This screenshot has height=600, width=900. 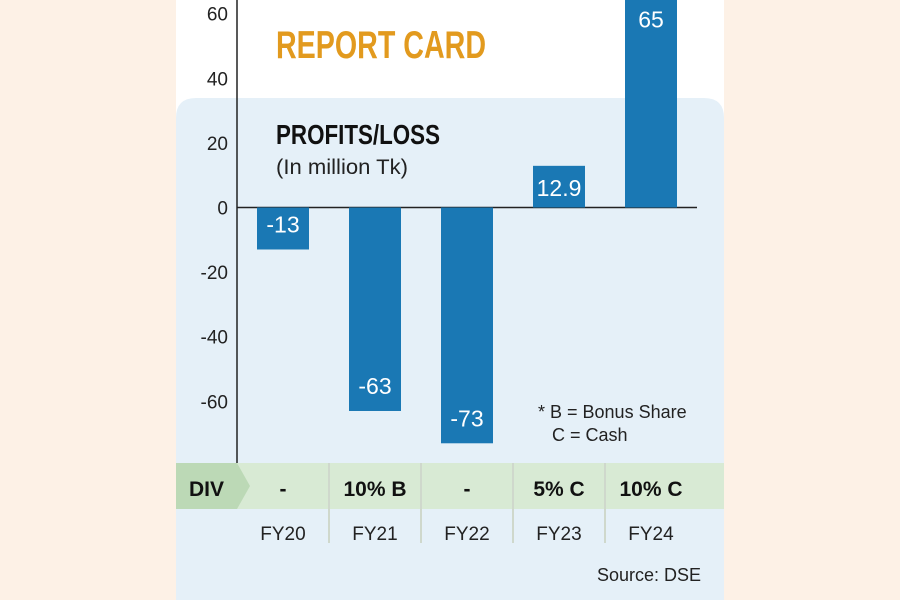 I want to click on dividend-row: - 10% B - 5% C 10% C, so click(x=481, y=503).